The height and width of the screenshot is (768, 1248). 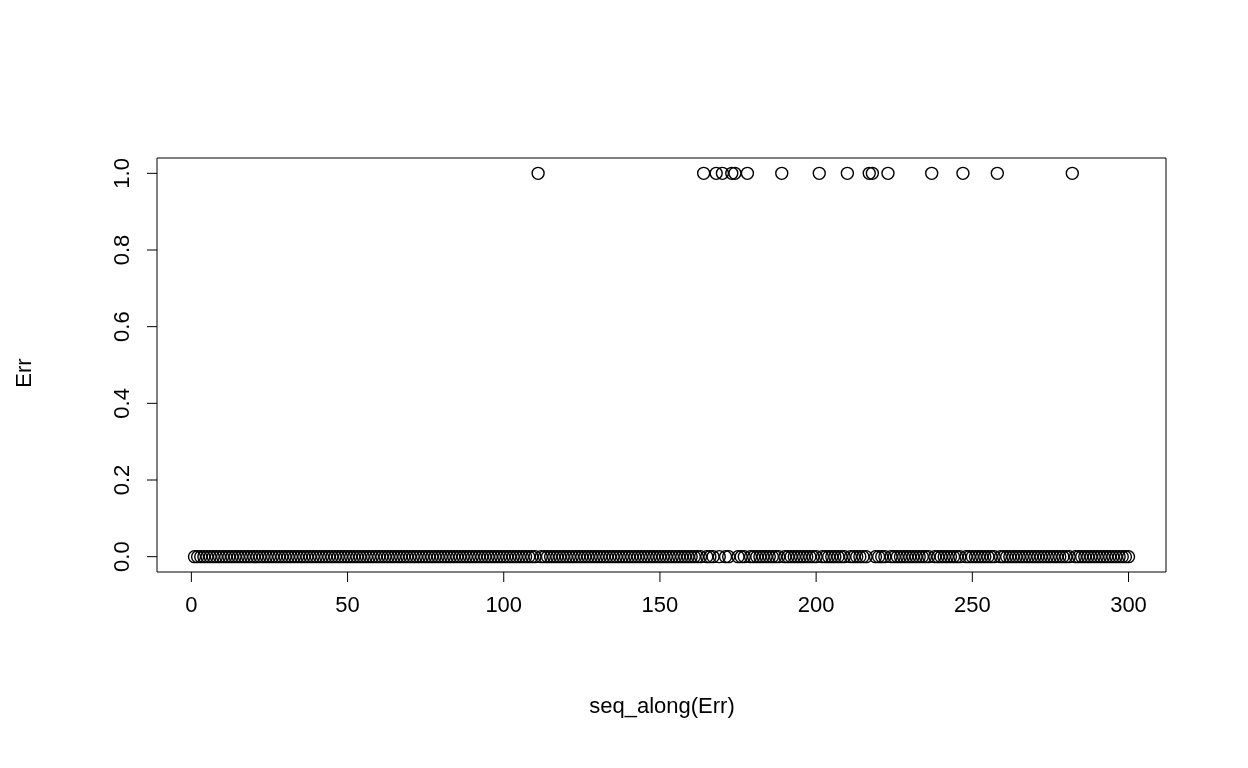 What do you see at coordinates (121, 403) in the screenshot?
I see `y-tick-label: 0.4` at bounding box center [121, 403].